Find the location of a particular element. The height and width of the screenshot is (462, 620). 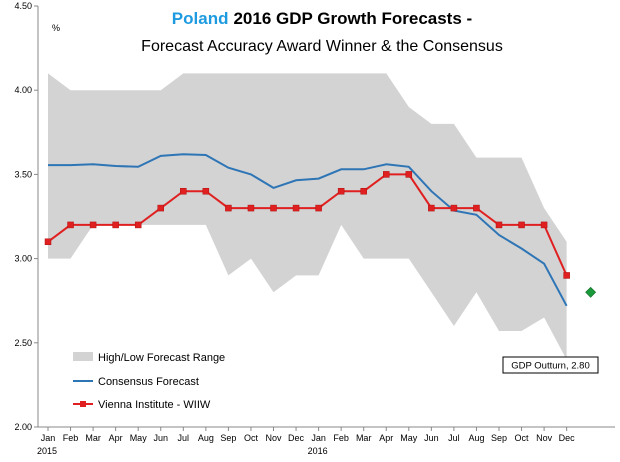

legend-label-consensus: Consensus Forecast is located at coordinates (148, 382).